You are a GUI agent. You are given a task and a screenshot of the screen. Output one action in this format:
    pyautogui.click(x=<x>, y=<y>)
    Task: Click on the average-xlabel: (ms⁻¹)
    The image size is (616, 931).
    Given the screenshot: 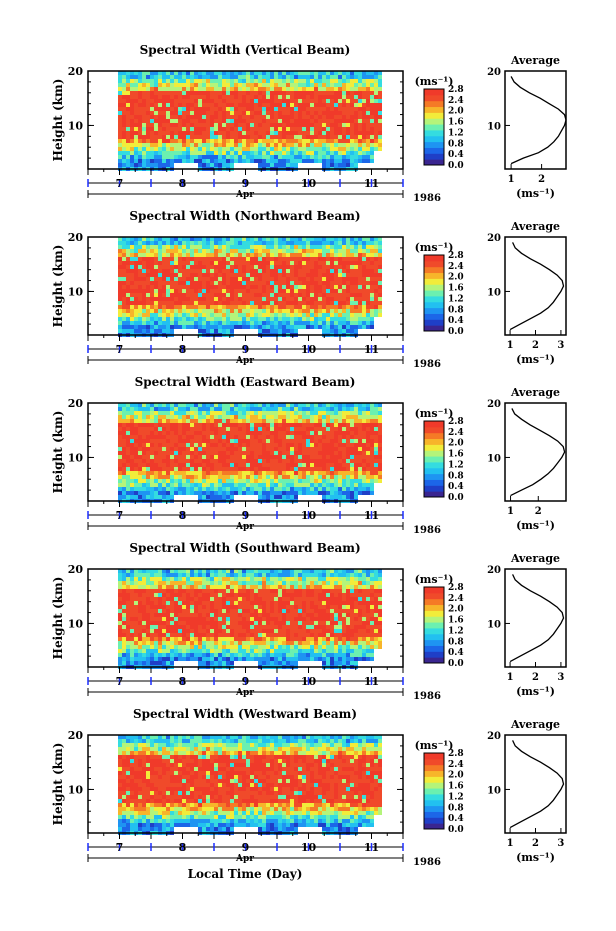 What is the action you would take?
    pyautogui.click(x=535, y=193)
    